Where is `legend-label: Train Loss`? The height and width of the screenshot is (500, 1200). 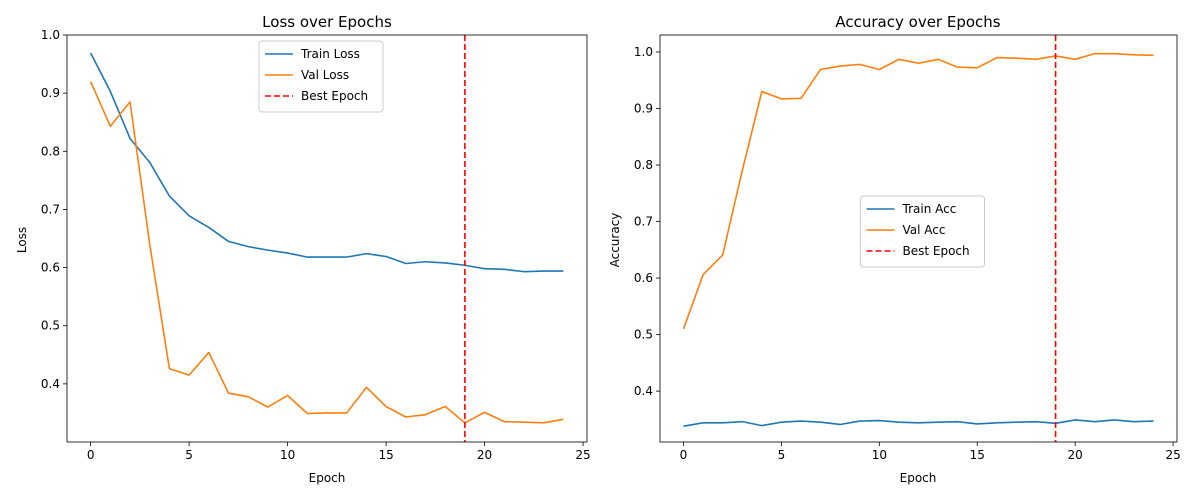 legend-label: Train Loss is located at coordinates (330, 54).